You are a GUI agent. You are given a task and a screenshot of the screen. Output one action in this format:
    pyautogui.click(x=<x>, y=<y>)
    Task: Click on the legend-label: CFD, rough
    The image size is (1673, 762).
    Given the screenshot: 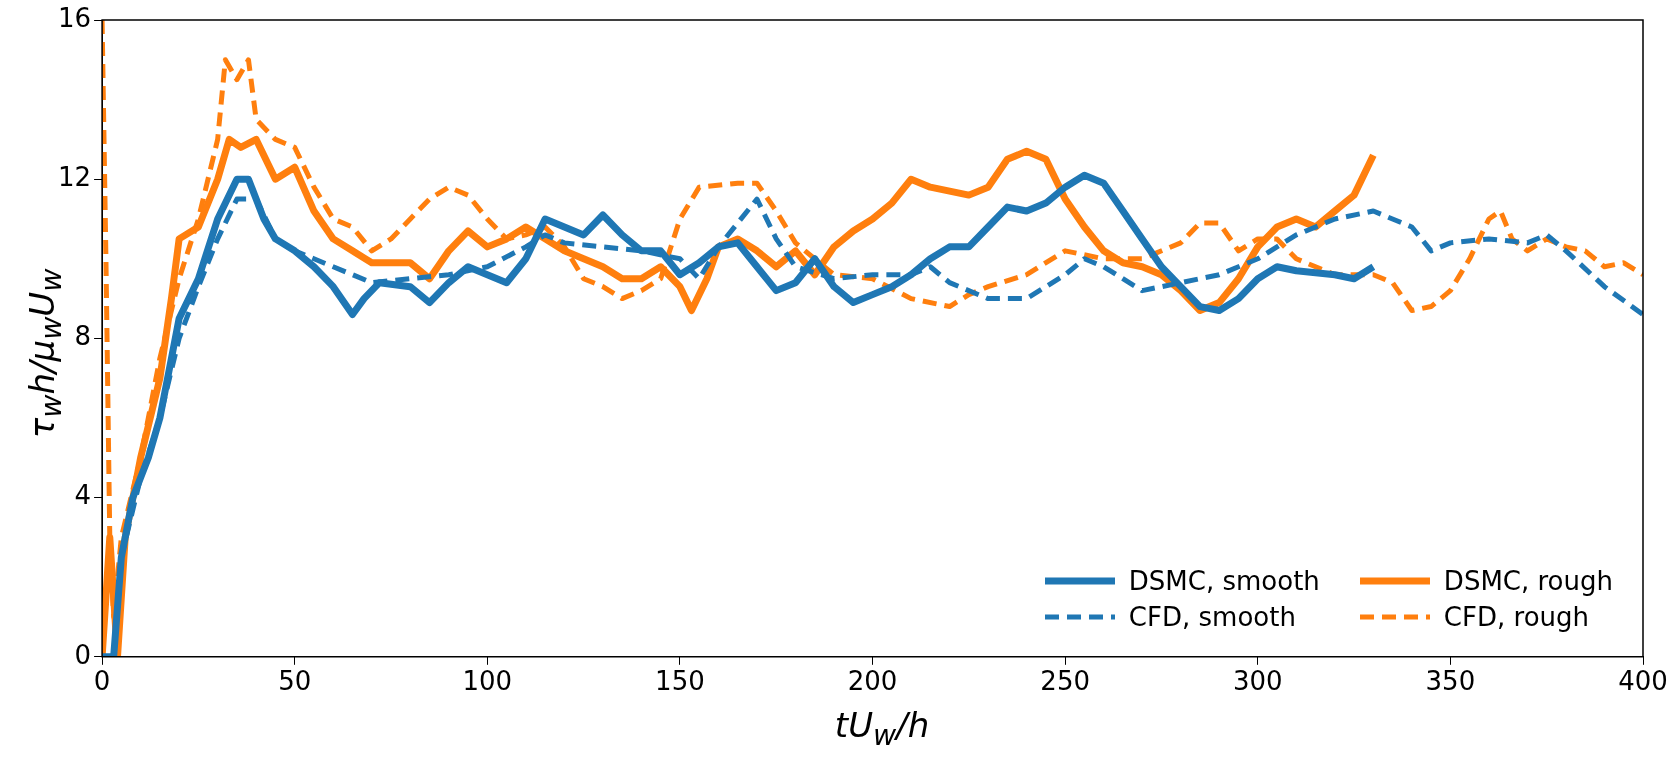 What is the action you would take?
    pyautogui.click(x=1516, y=617)
    